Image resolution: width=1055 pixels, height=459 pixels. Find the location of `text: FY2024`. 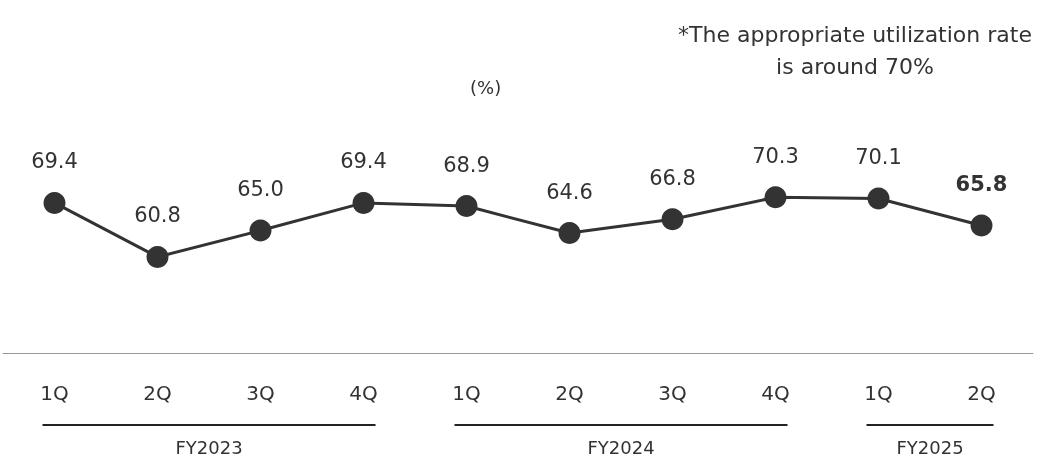

text: FY2024 is located at coordinates (621, 447).